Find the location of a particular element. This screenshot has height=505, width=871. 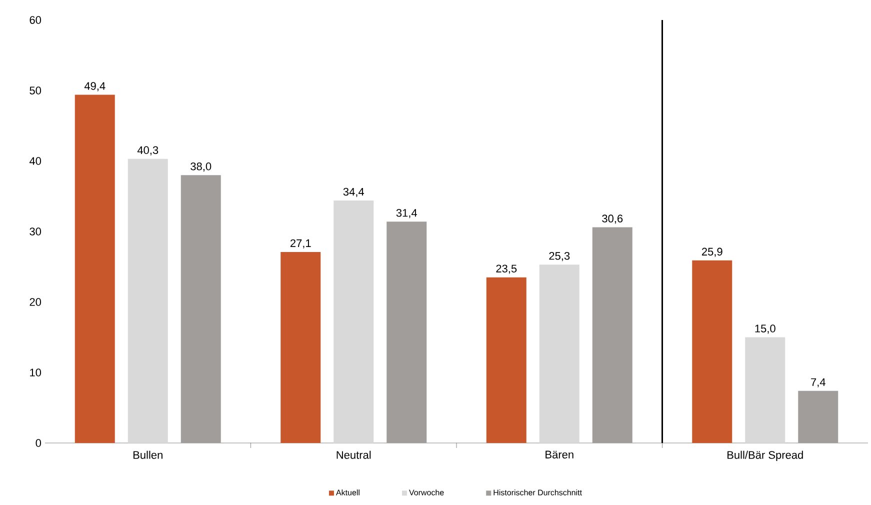

y-tick-label: 60 is located at coordinates (36, 20).